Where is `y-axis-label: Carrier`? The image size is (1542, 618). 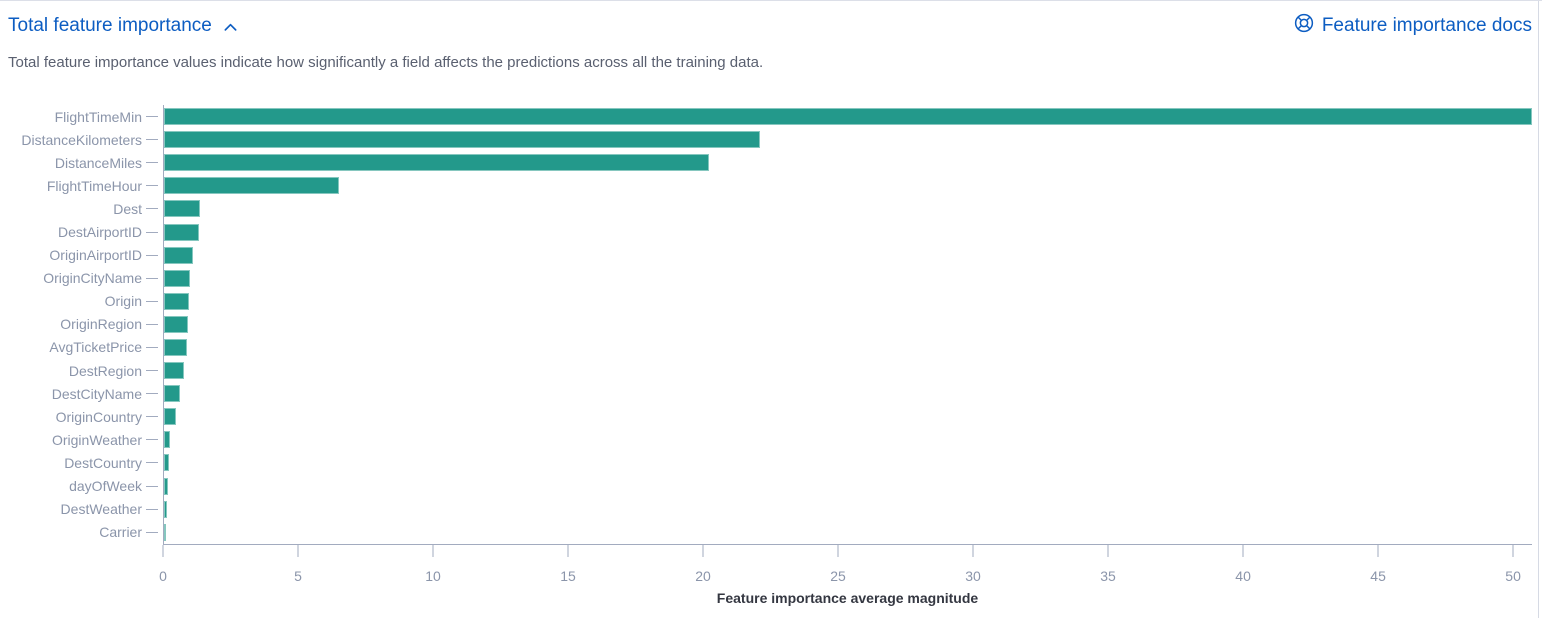 y-axis-label: Carrier is located at coordinates (120, 532).